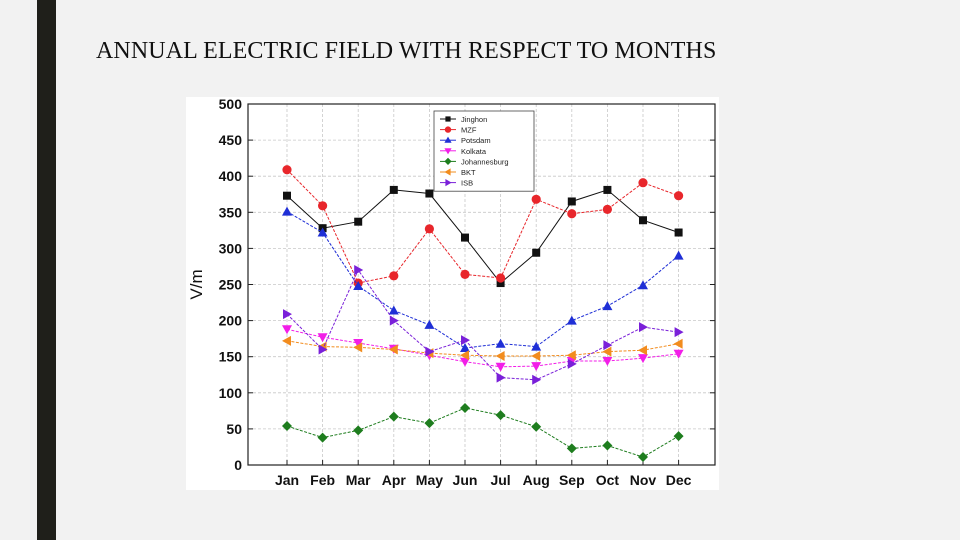  Describe the element at coordinates (287, 480) in the screenshot. I see `x-tick-label: Jan` at that location.